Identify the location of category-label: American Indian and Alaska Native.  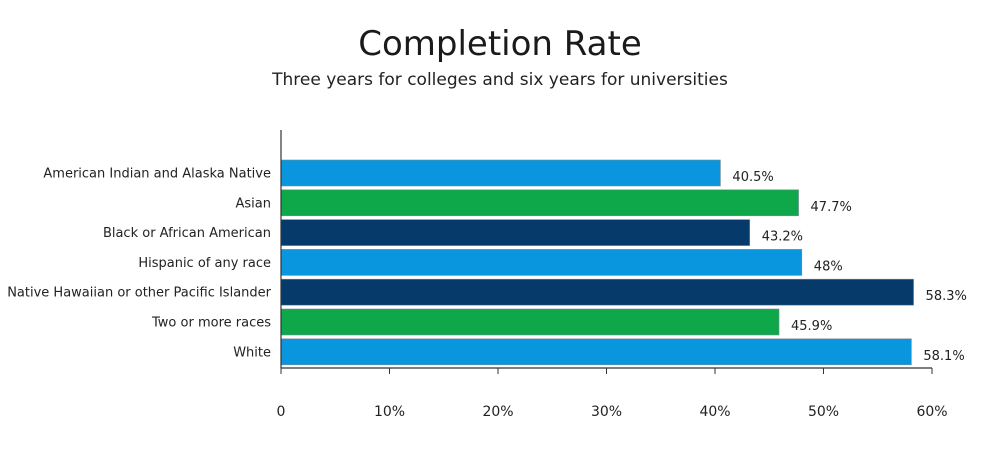
(157, 174).